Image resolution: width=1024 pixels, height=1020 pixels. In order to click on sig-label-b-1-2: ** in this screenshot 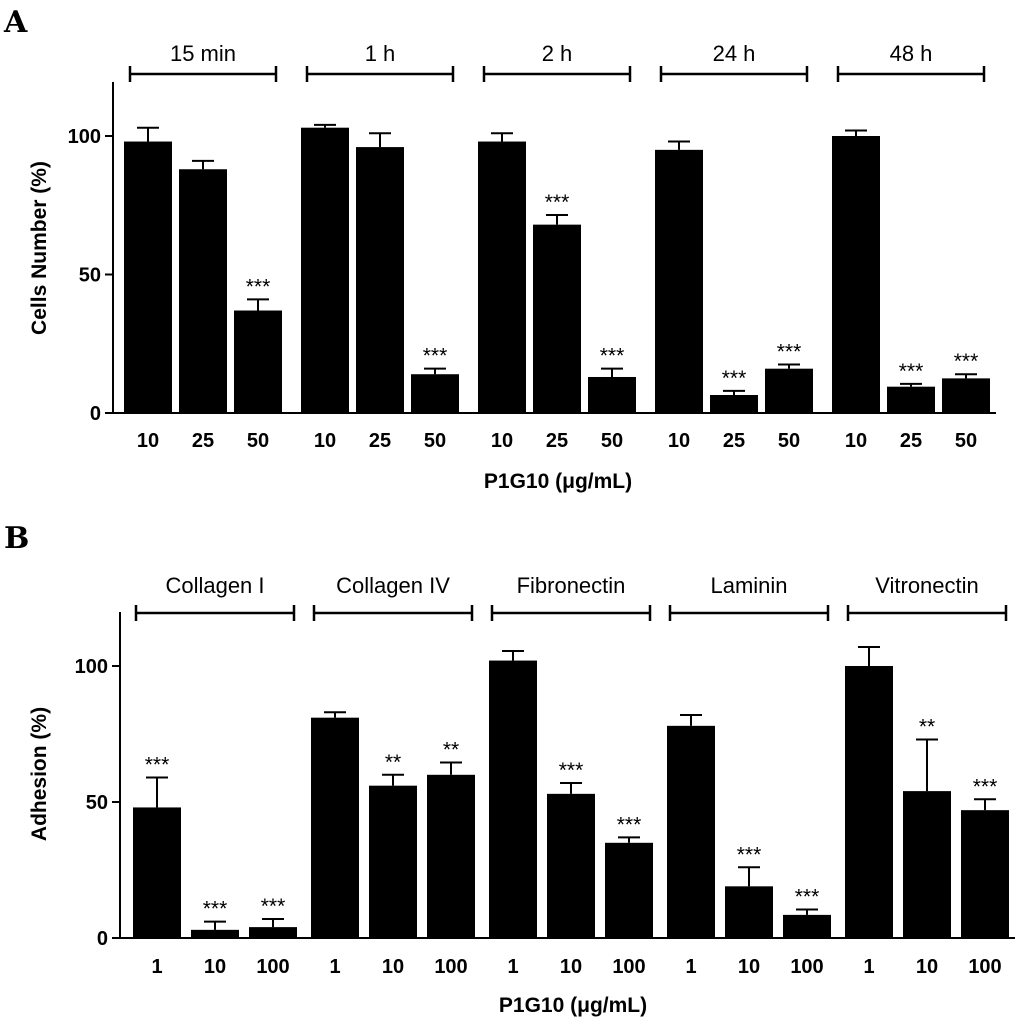, I will do `click(451, 750)`.